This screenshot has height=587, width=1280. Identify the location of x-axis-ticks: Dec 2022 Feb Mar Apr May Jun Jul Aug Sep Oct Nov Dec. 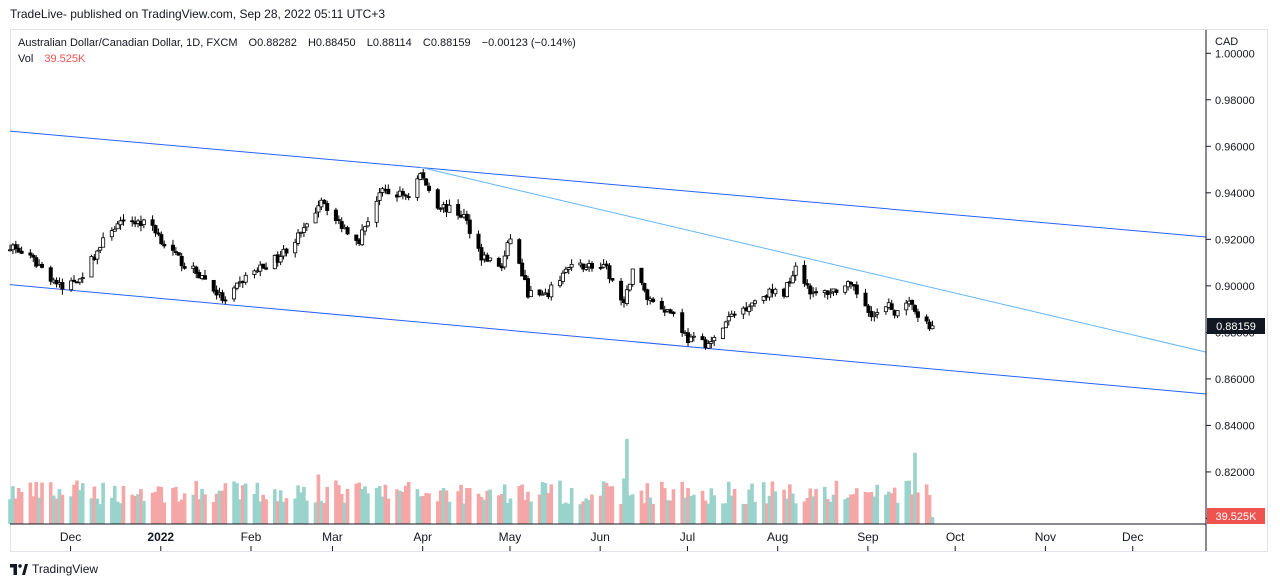
(601, 540).